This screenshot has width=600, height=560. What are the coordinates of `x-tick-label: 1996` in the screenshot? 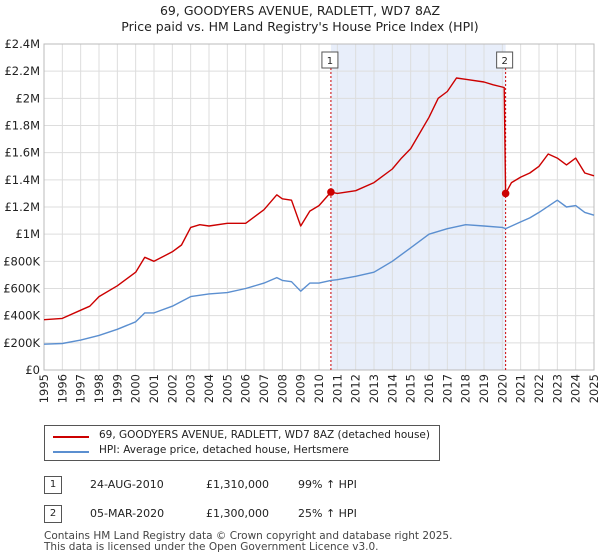 It's located at (62, 388).